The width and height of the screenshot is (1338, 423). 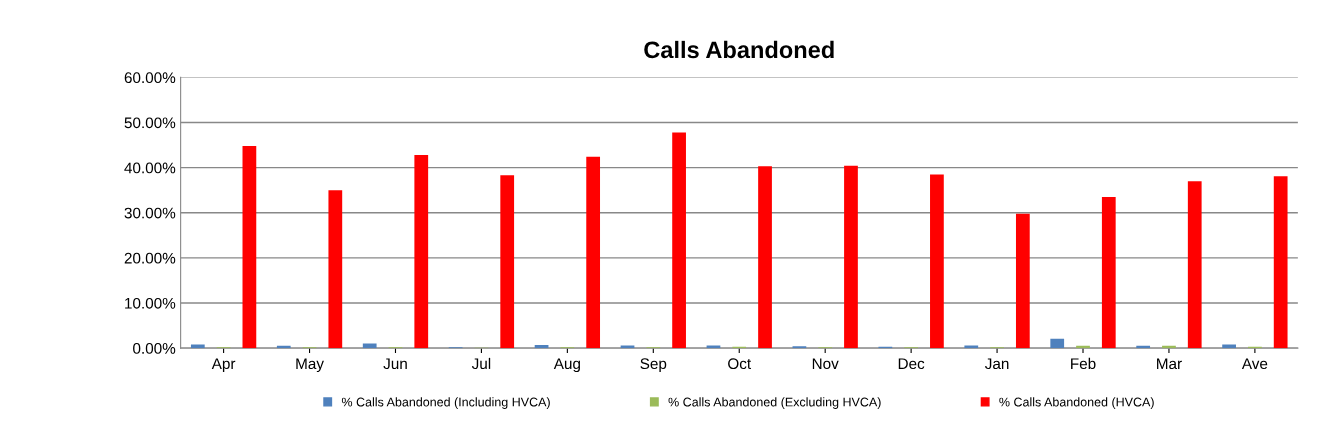 What do you see at coordinates (566, 365) in the screenshot?
I see `x-tick-label: Aug` at bounding box center [566, 365].